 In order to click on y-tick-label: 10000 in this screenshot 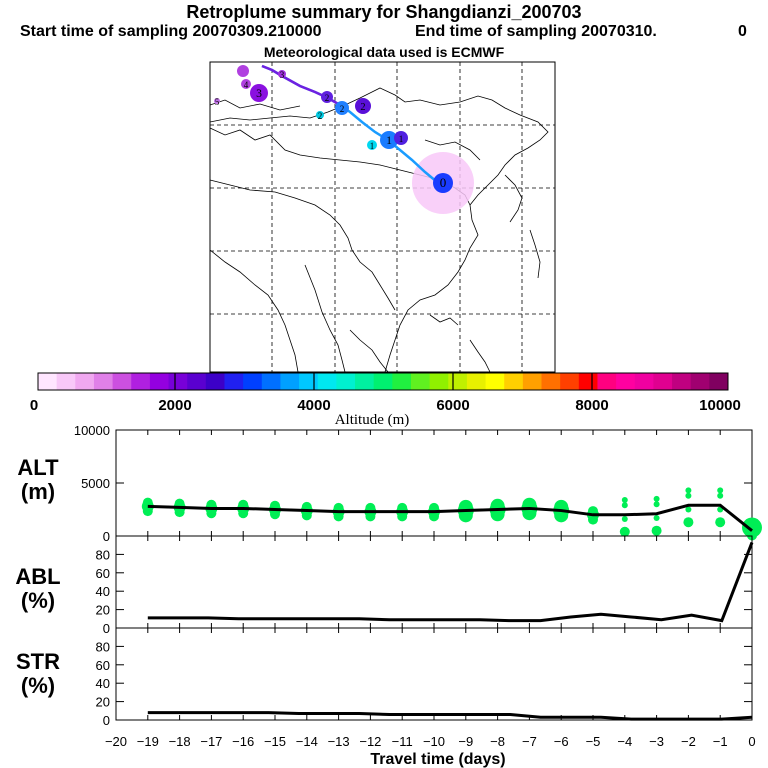, I will do `click(92, 430)`.